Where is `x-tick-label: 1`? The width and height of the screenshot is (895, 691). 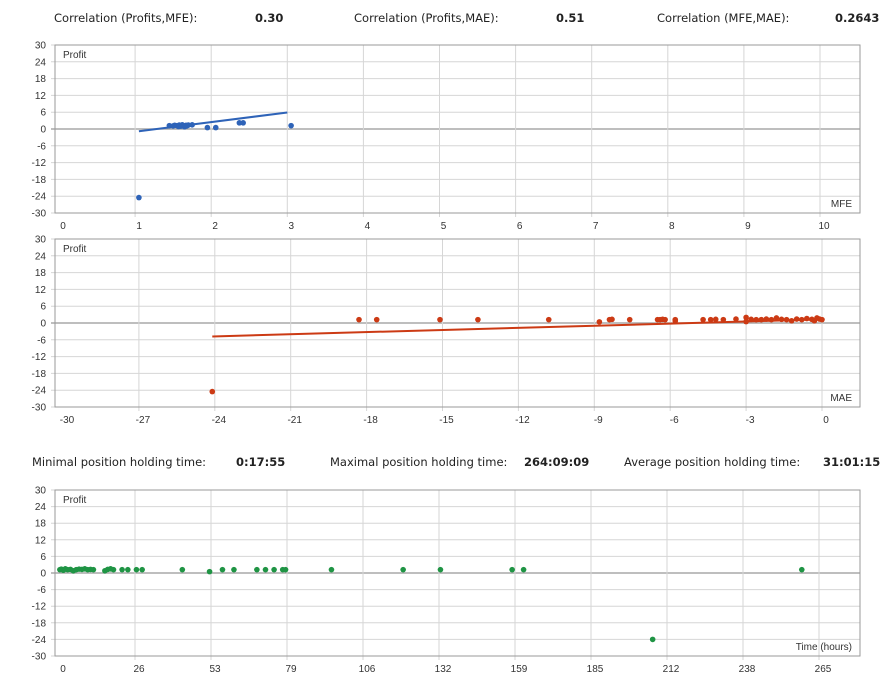 x-tick-label: 1 is located at coordinates (139, 226).